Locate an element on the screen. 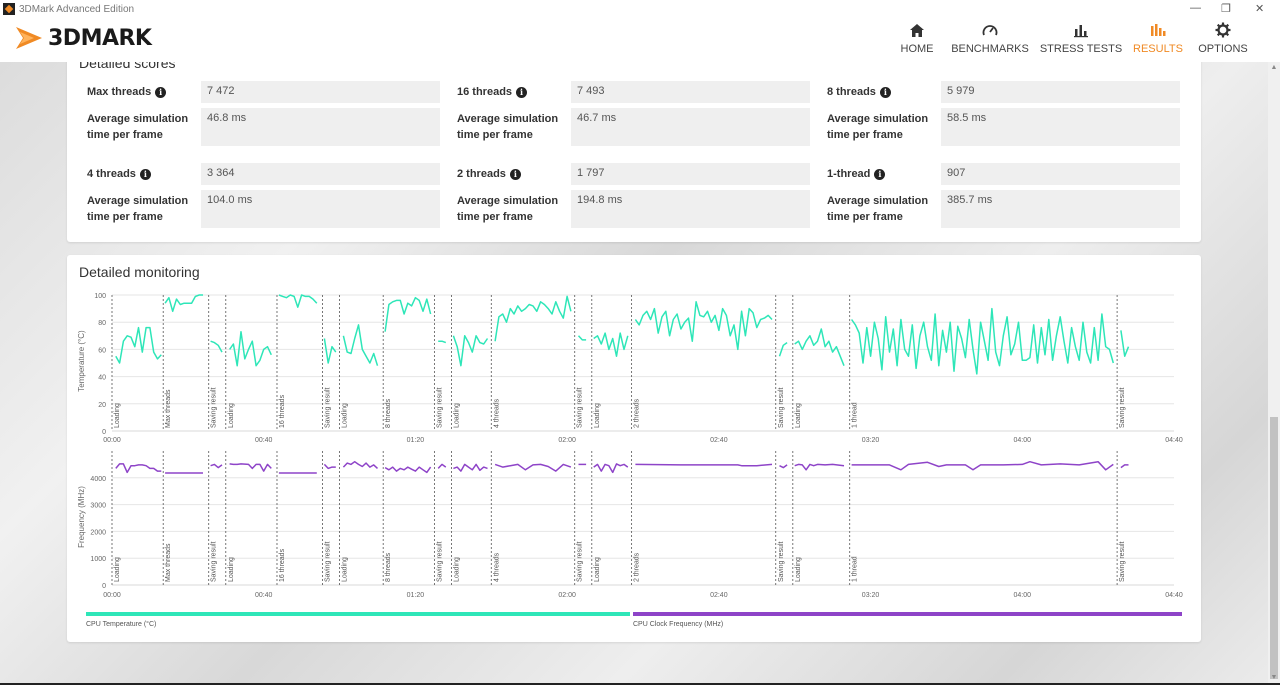 The width and height of the screenshot is (1280, 685). y-tick-label: 20 is located at coordinates (102, 405).